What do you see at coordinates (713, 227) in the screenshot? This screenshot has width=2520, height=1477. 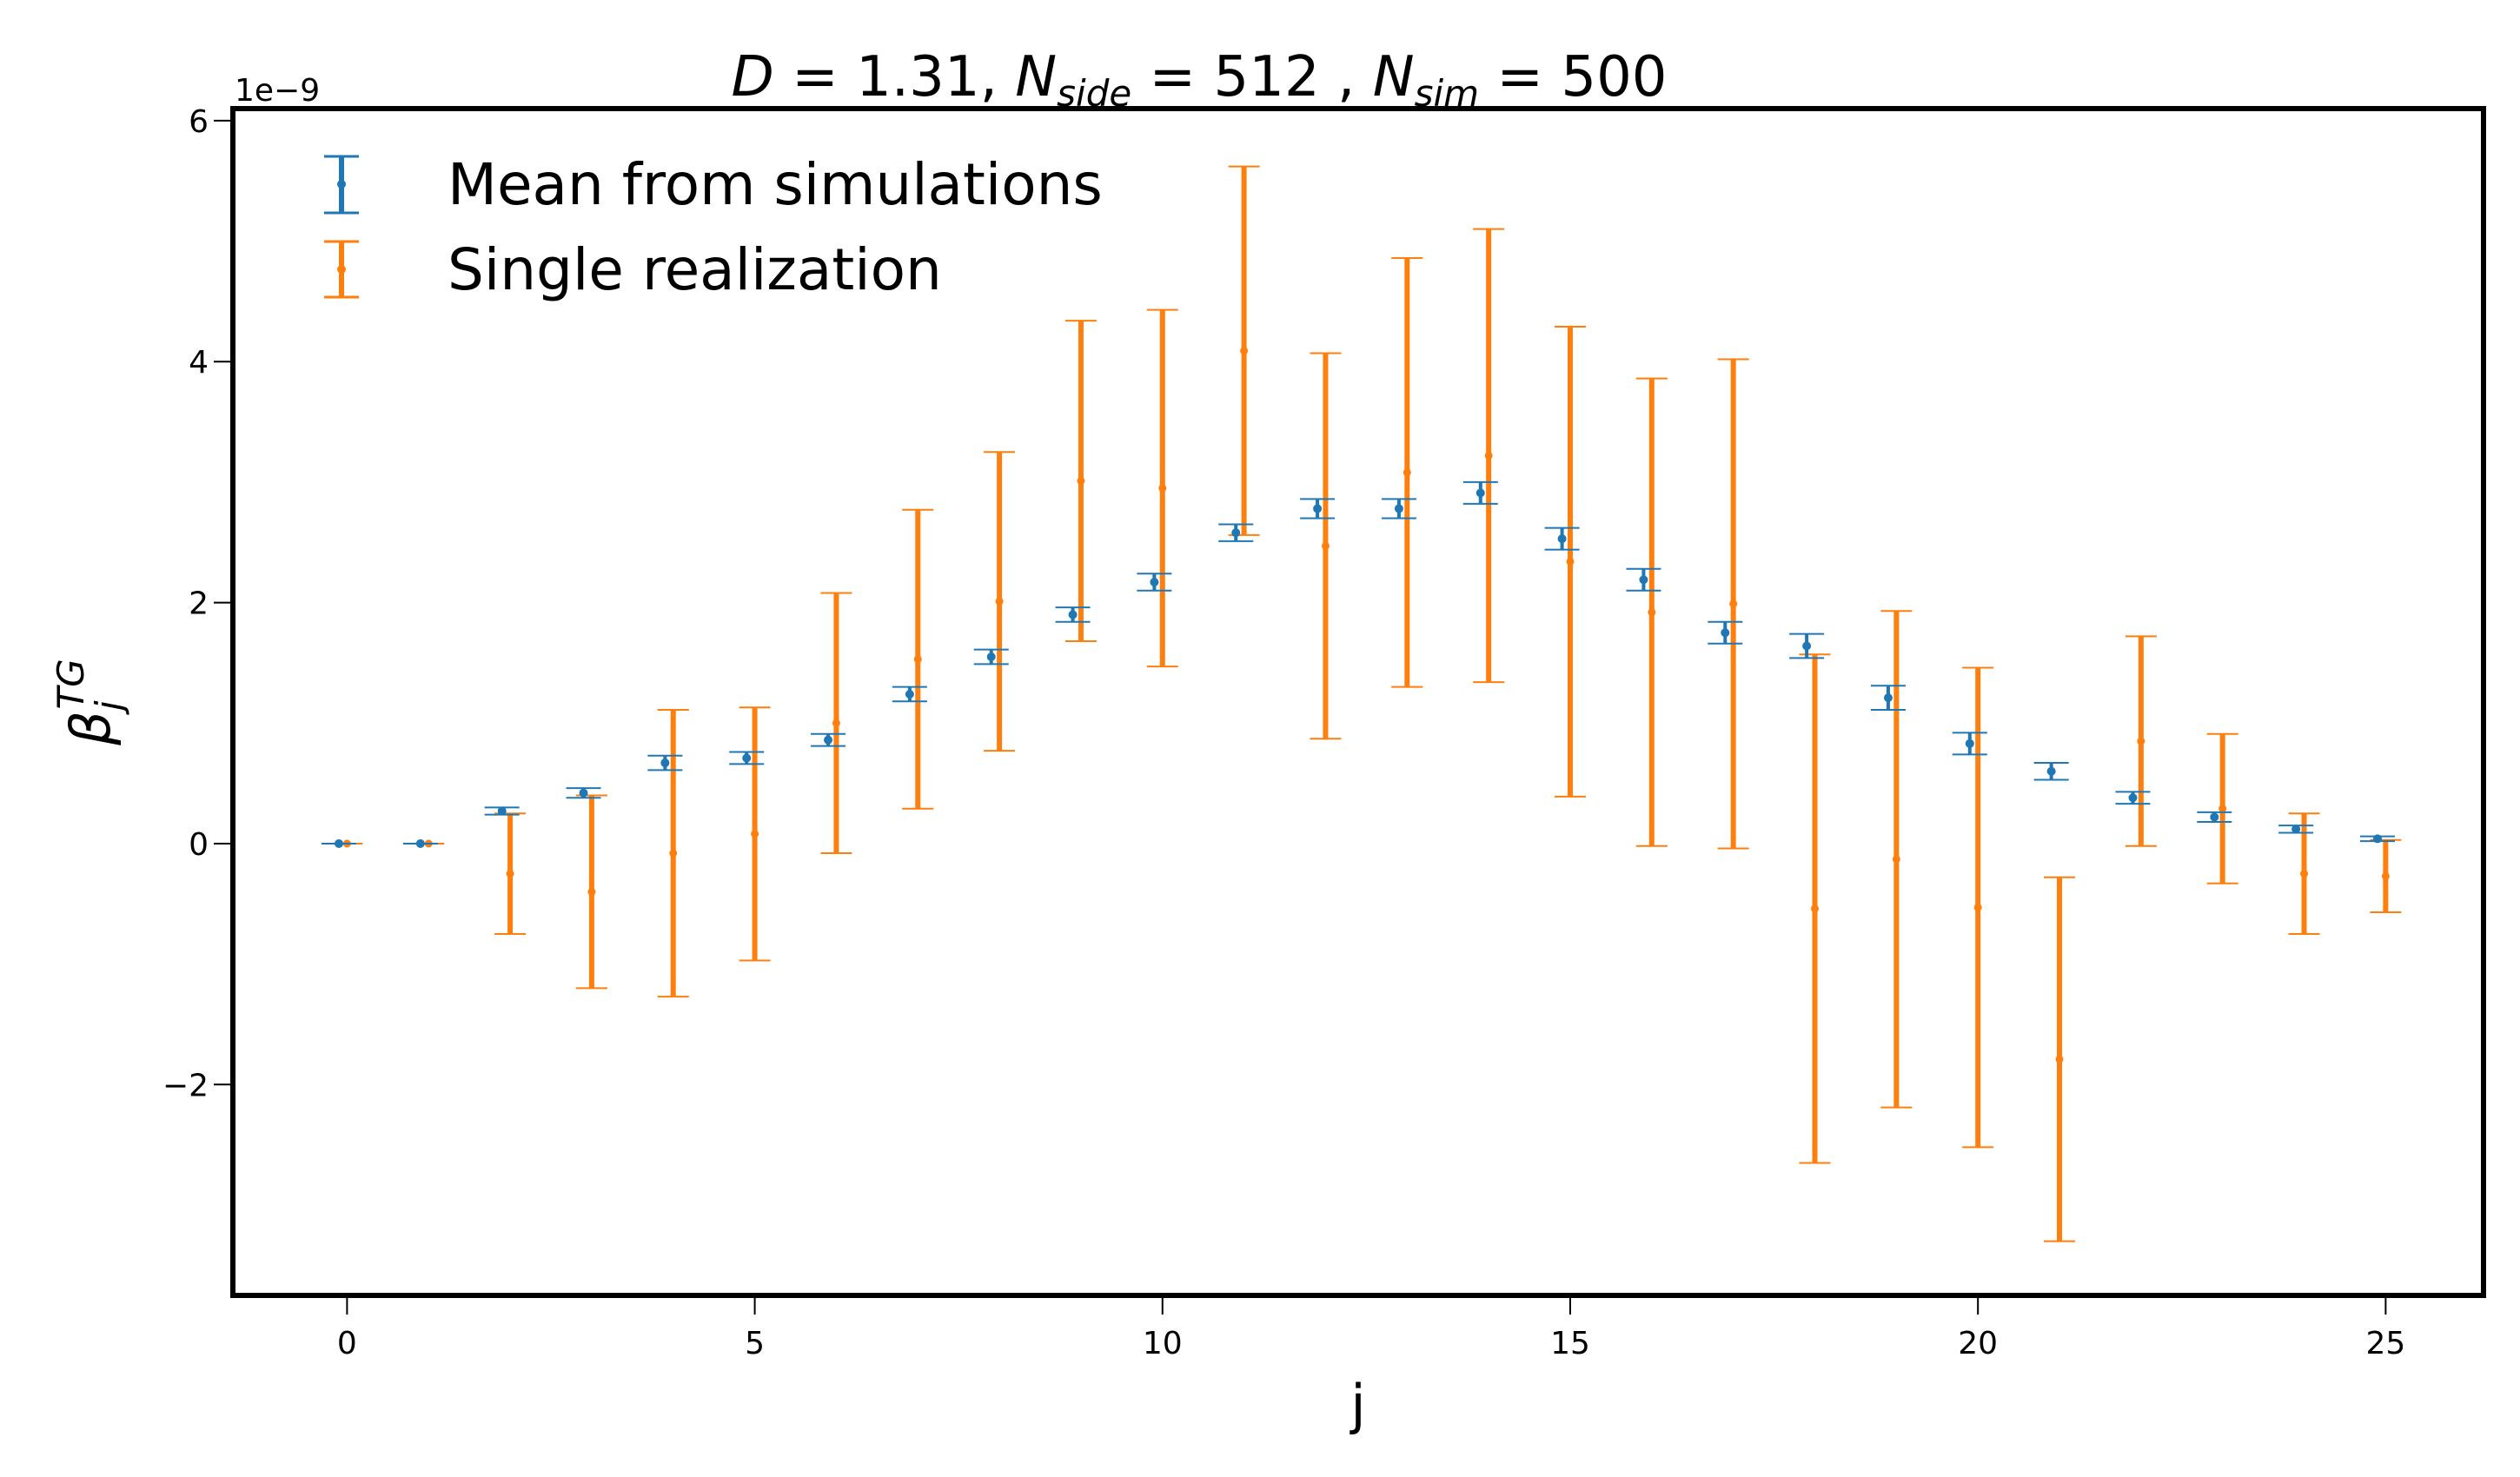 I see `legend: Mean from simulations Single realization` at bounding box center [713, 227].